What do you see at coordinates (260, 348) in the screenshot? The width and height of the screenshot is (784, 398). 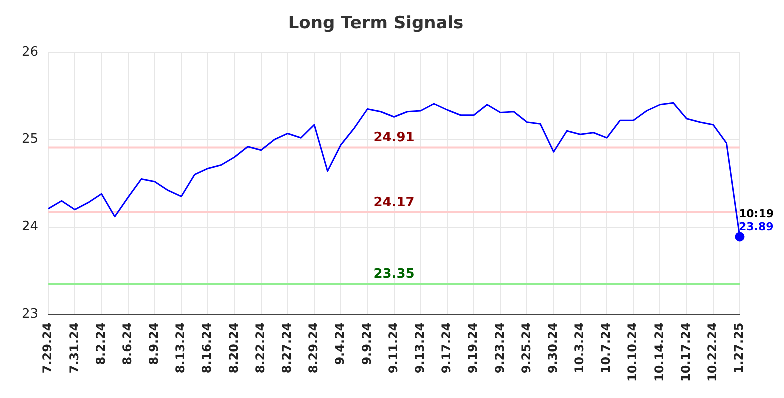 I see `x-tick-label: 8.22.24` at bounding box center [260, 348].